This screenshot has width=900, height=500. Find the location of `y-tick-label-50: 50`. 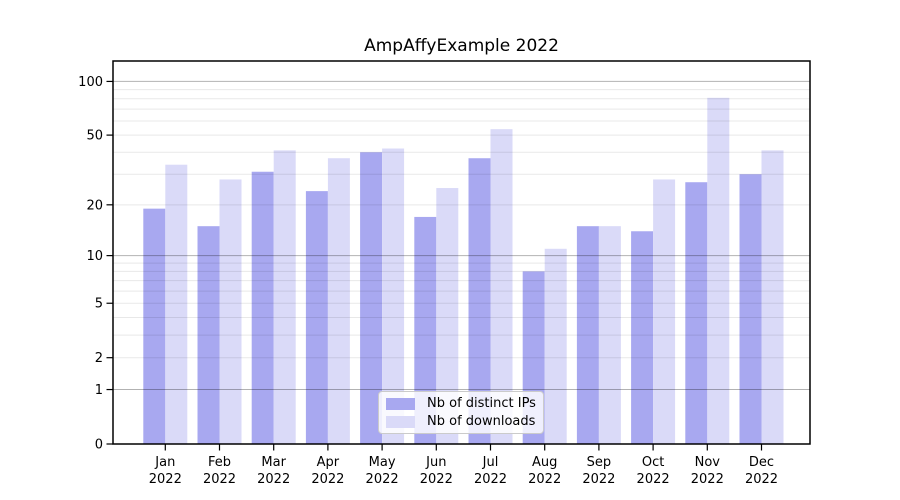

y-tick-label-50: 50 is located at coordinates (94, 136).